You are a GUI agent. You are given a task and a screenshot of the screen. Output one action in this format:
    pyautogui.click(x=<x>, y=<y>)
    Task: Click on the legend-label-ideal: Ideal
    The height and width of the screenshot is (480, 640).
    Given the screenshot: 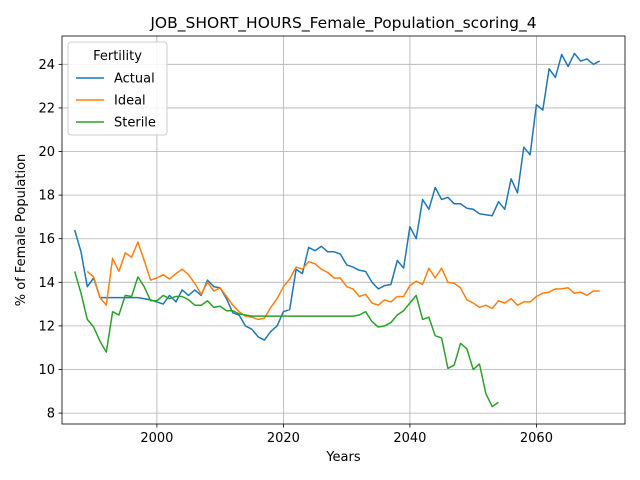 What is the action you would take?
    pyautogui.click(x=130, y=101)
    